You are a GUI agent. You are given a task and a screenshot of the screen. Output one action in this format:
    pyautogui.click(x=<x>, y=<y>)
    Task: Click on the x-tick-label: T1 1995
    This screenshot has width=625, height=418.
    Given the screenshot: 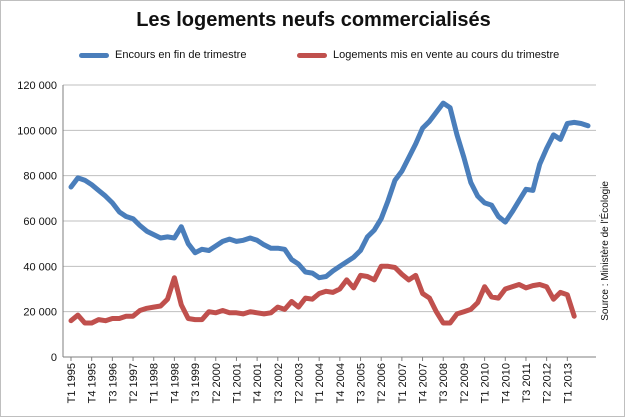 What is the action you would take?
    pyautogui.click(x=72, y=383)
    